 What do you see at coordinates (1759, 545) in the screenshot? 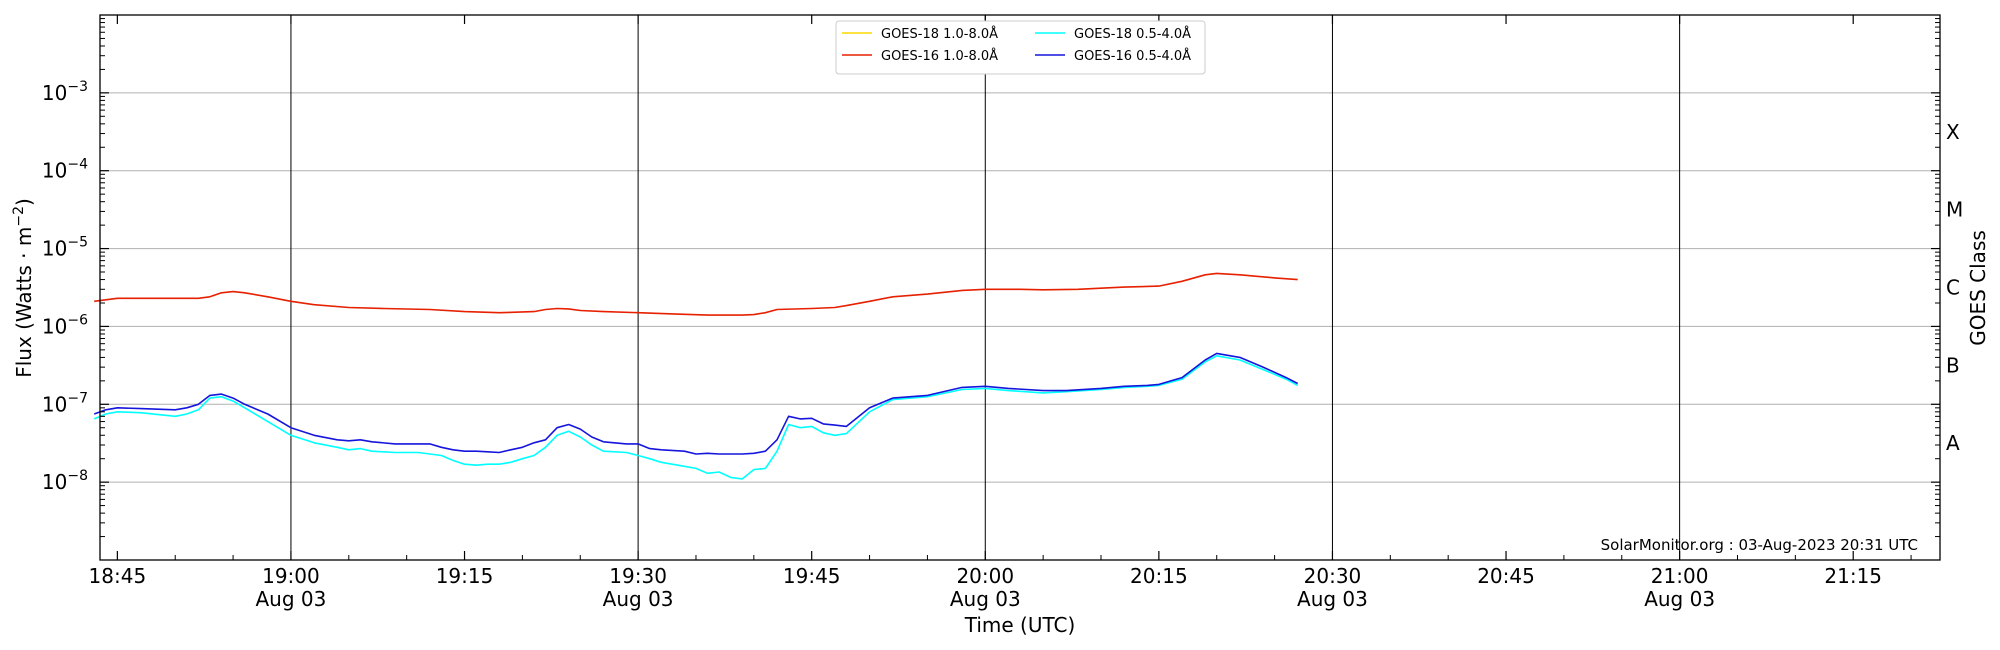
I see `credit-text: SolarMonitor.org : 03-Aug-2023 20:31 UTC` at bounding box center [1759, 545].